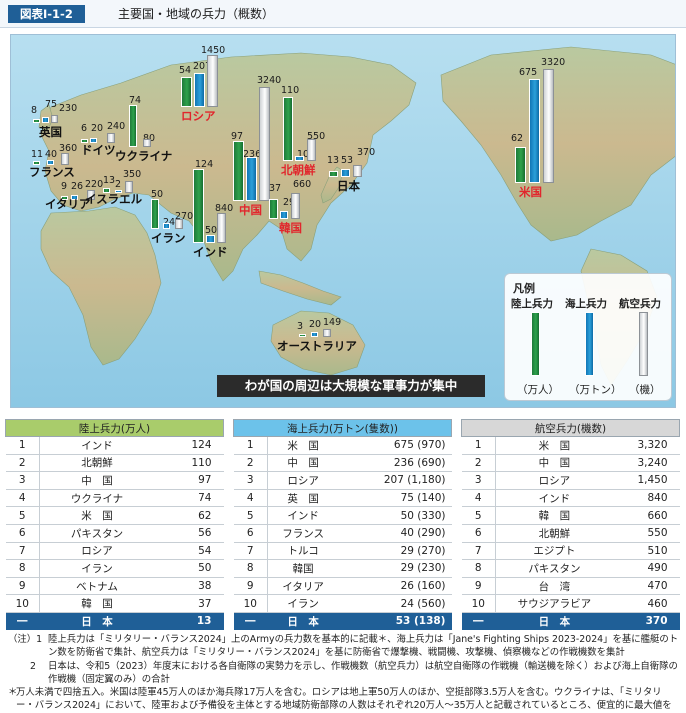  I want to click on north-korea-air-value: 550, so click(316, 136).